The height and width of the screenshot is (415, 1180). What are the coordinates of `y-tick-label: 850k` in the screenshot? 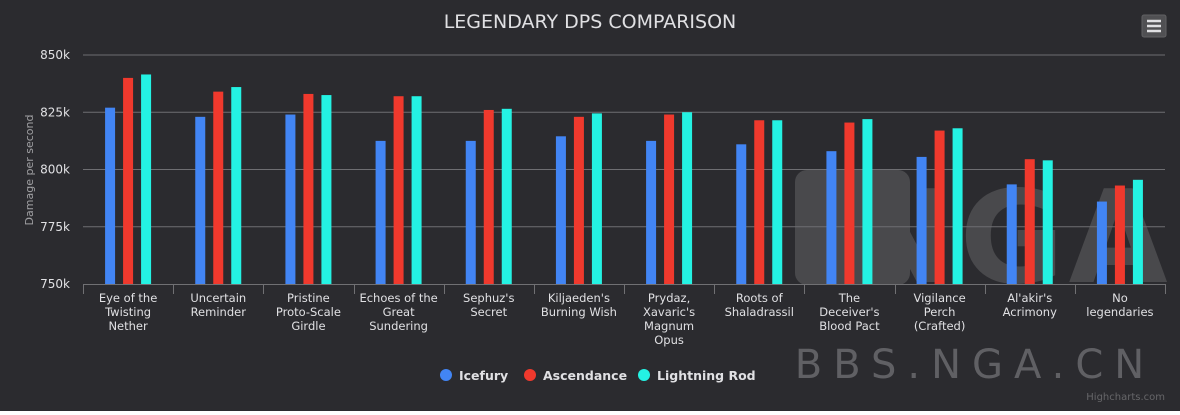 It's located at (55, 55).